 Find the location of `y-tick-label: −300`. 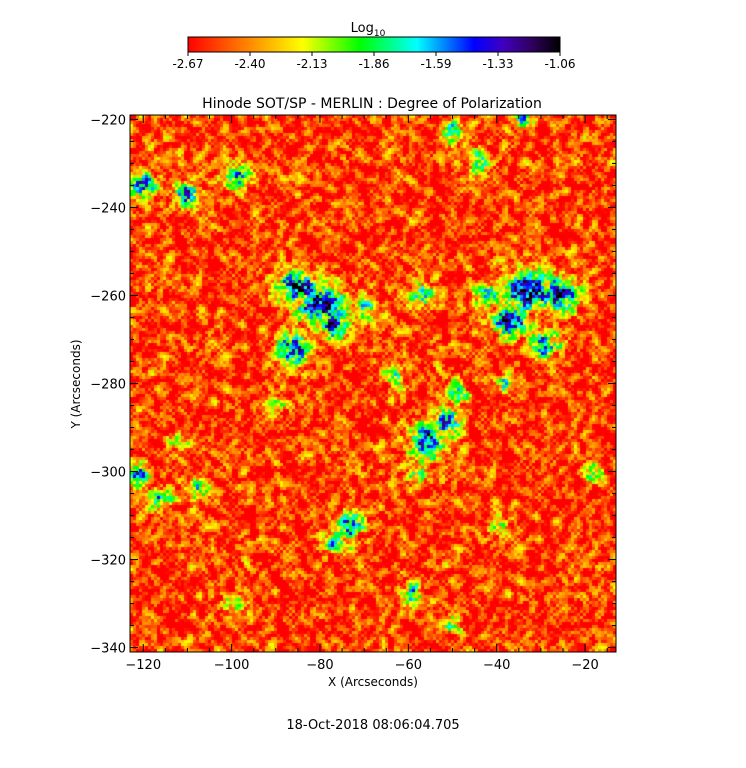

y-tick-label: −300 is located at coordinates (108, 473).